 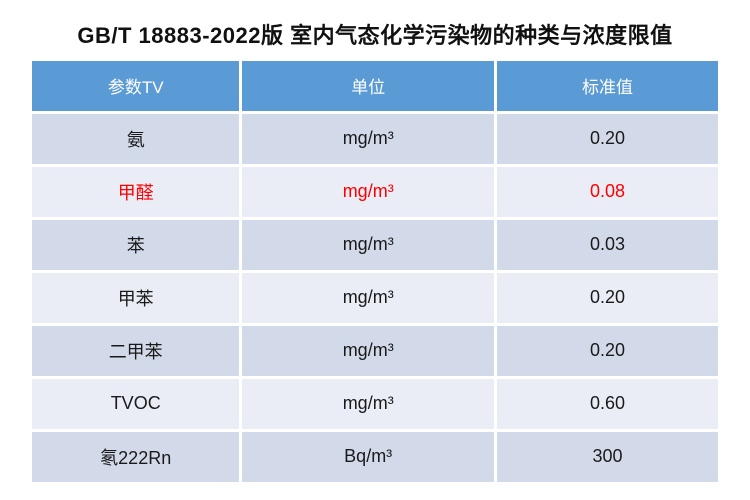 What do you see at coordinates (136, 350) in the screenshot?
I see `cell-param: 二甲苯` at bounding box center [136, 350].